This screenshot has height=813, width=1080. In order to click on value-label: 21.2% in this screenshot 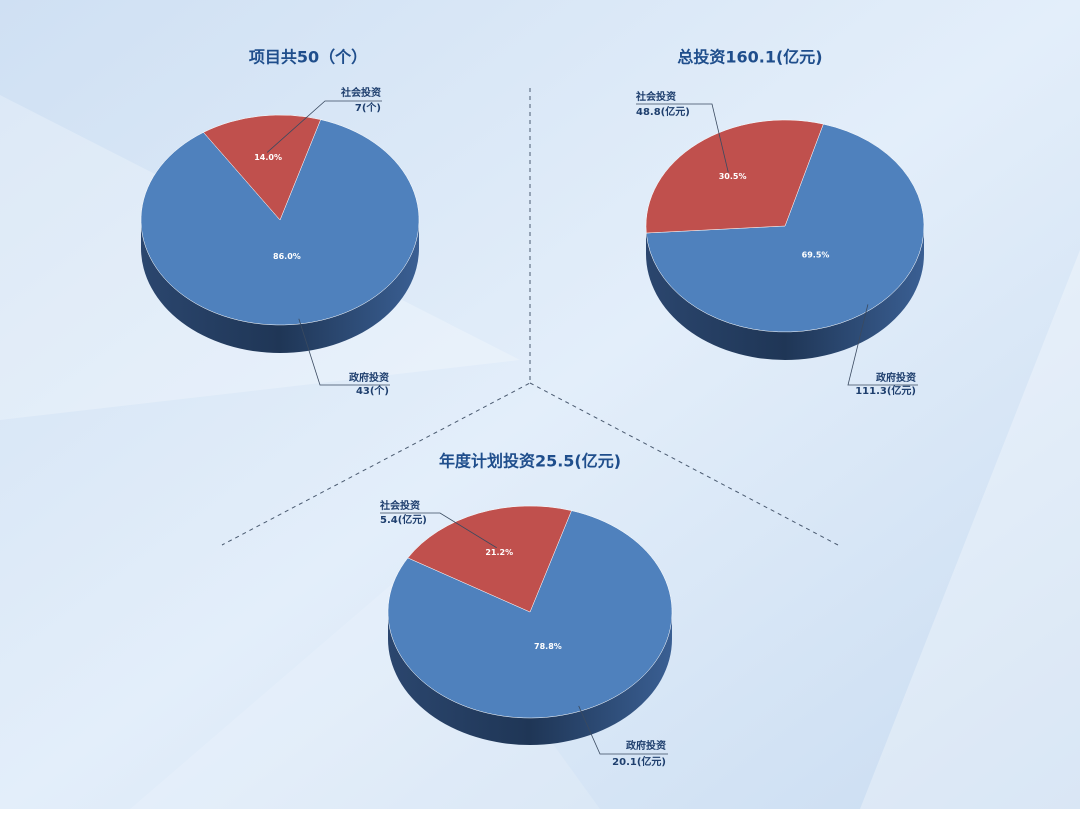, I will do `click(499, 552)`.